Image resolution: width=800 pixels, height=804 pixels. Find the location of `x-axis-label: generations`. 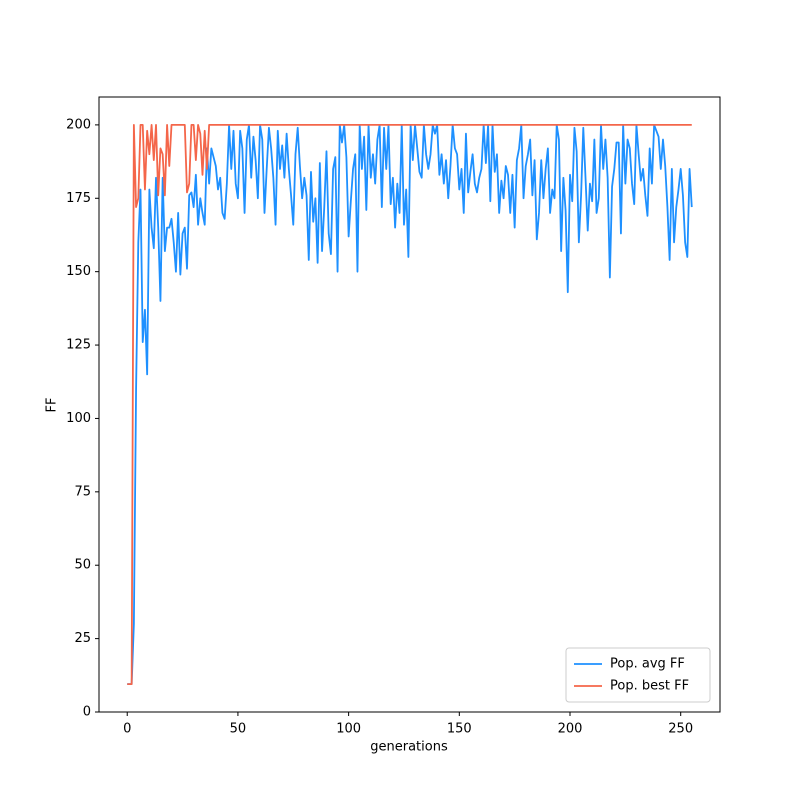

x-axis-label: generations is located at coordinates (409, 747).